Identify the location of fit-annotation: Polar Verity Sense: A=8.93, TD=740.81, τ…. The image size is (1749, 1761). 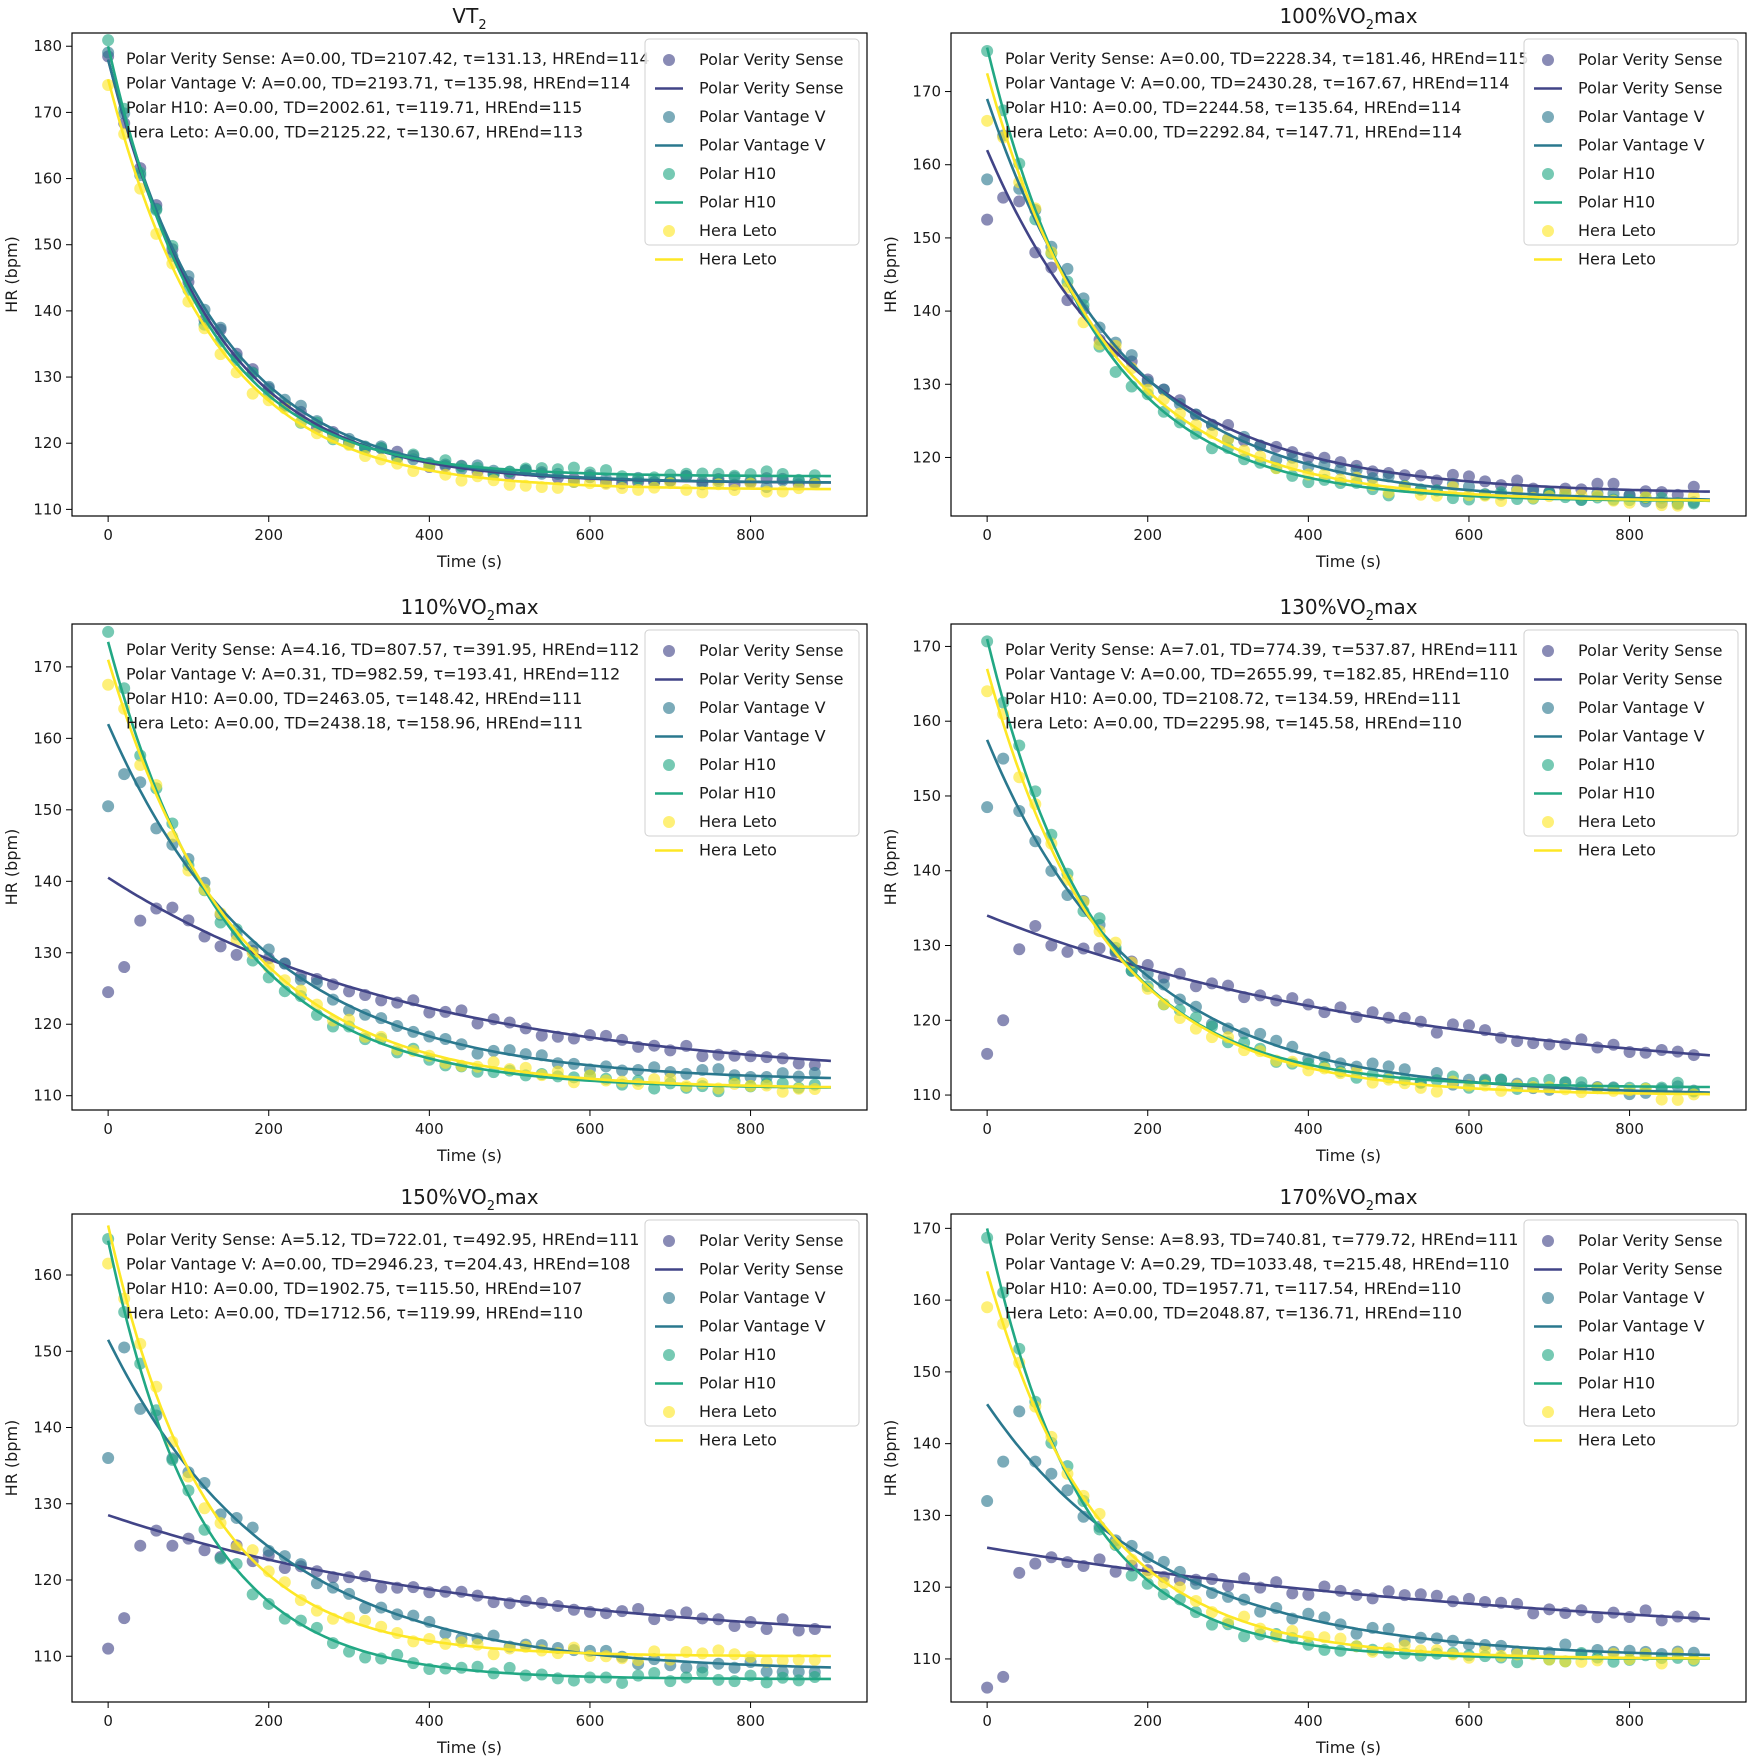
(1261, 1239).